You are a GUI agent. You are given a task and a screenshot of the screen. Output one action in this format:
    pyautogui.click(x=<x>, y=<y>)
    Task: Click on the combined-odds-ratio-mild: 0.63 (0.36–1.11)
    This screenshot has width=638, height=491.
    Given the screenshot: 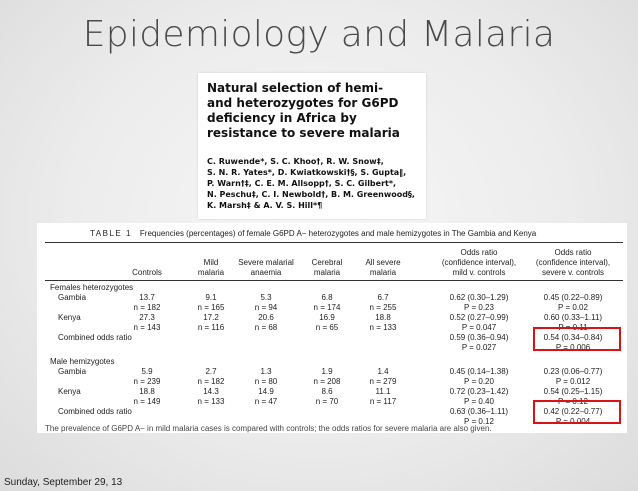 What is the action you would take?
    pyautogui.click(x=479, y=412)
    